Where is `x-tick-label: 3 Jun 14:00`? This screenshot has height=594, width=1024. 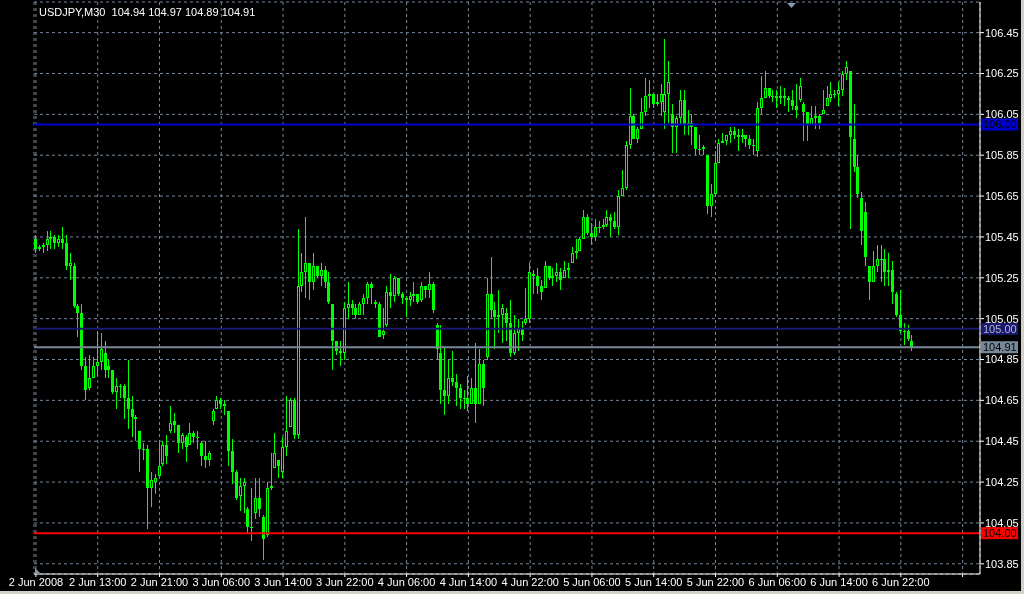
x-tick-label: 3 Jun 14:00 is located at coordinates (283, 581).